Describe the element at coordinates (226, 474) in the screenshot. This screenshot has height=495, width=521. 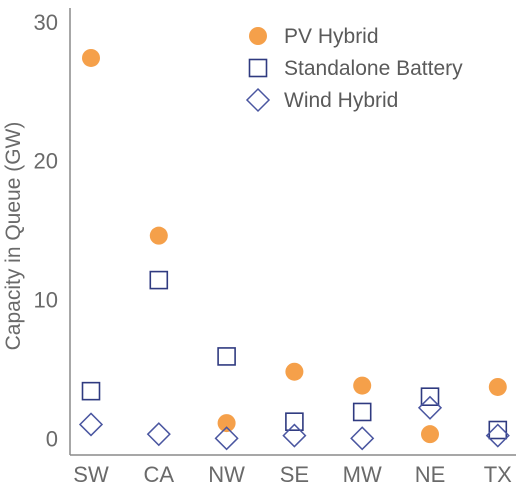
I see `x-tick-label: NW` at that location.